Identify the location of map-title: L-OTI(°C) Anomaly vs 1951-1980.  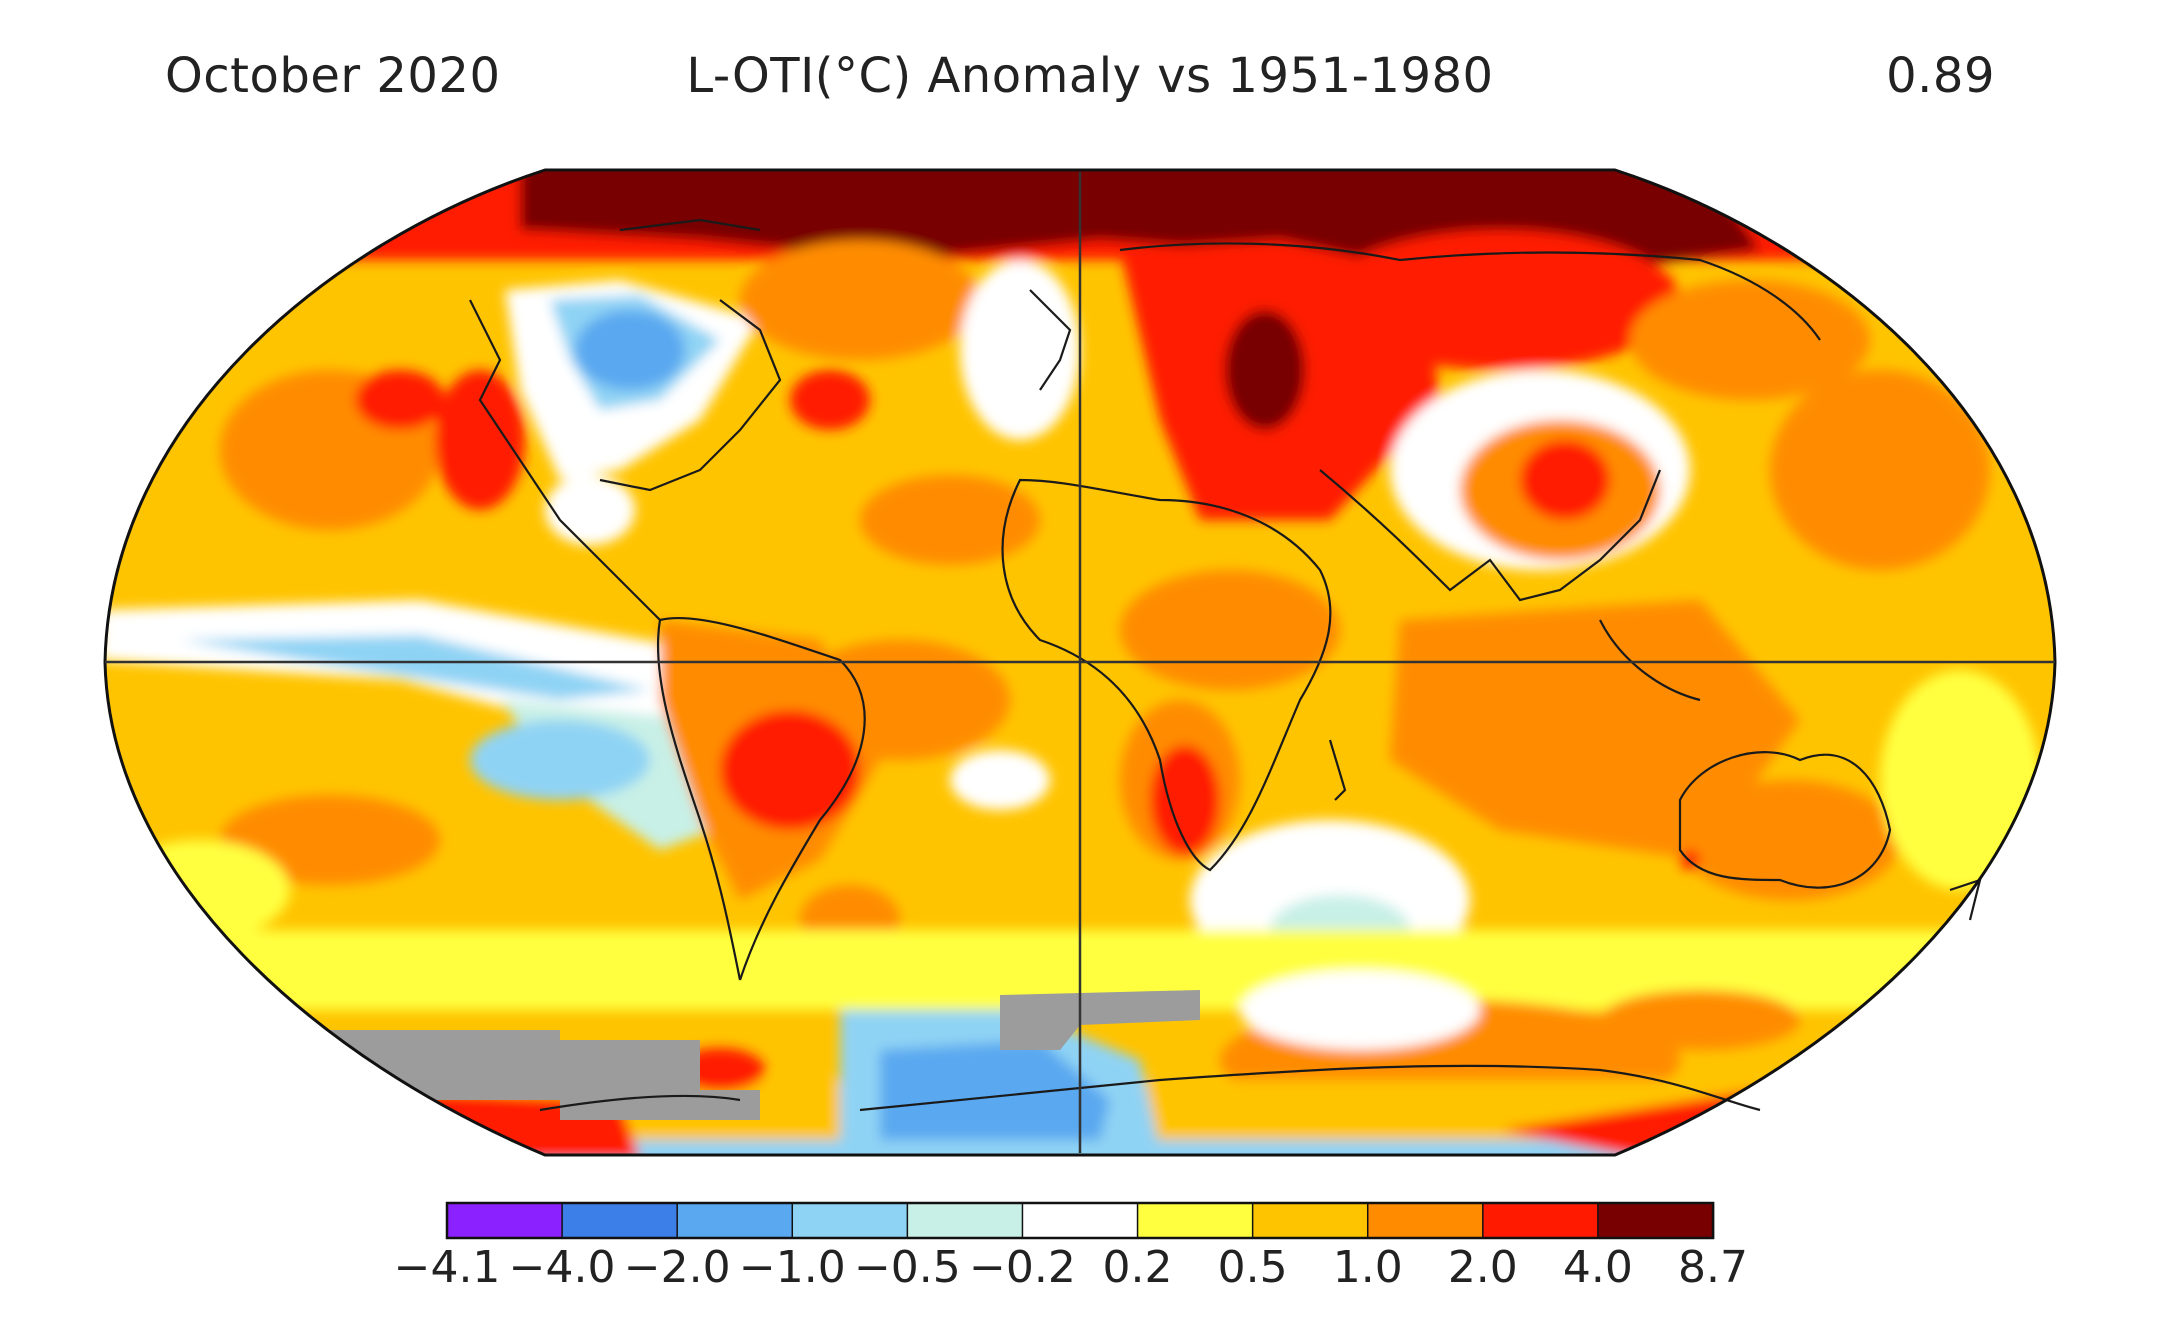
(1090, 76).